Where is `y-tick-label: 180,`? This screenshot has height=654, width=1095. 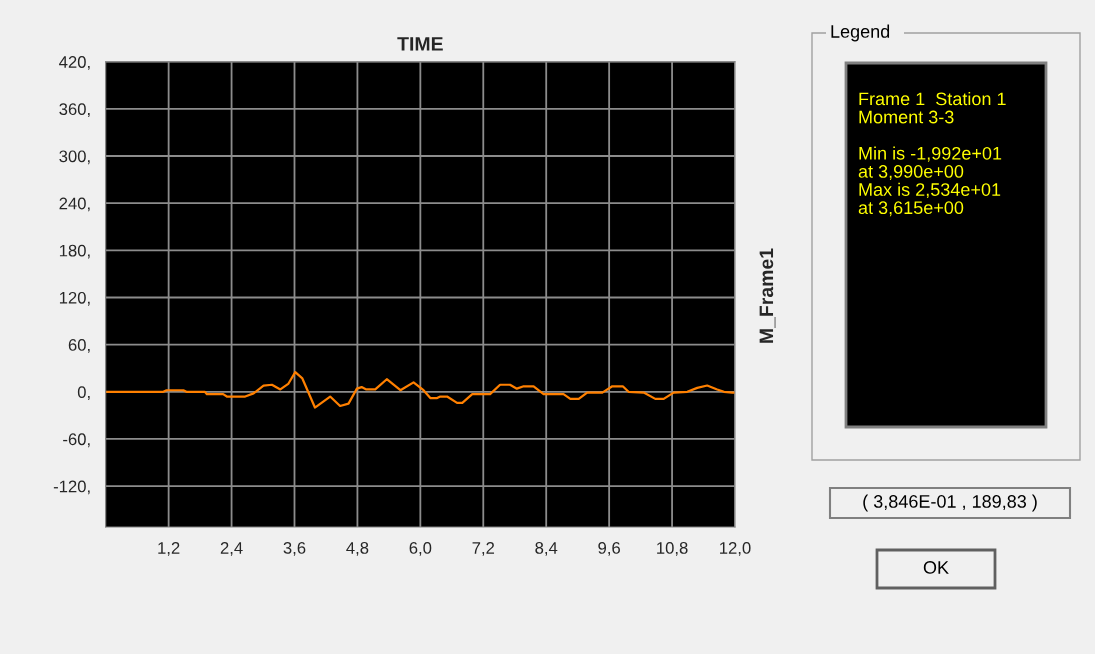 y-tick-label: 180, is located at coordinates (74, 251).